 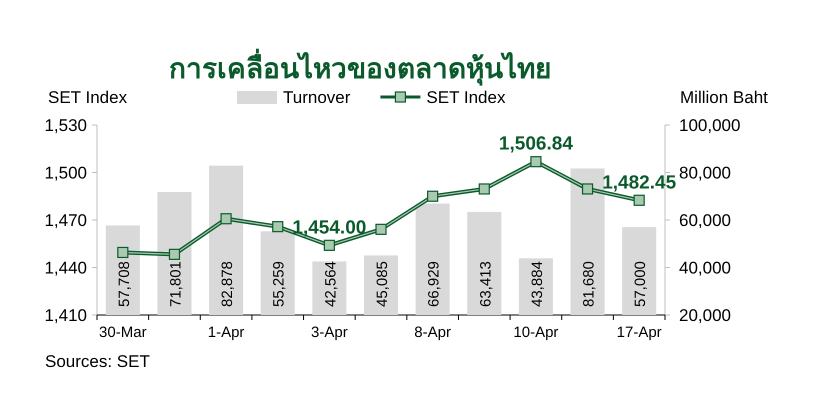 I want to click on y-tick-label: 1,440, so click(x=65, y=268).